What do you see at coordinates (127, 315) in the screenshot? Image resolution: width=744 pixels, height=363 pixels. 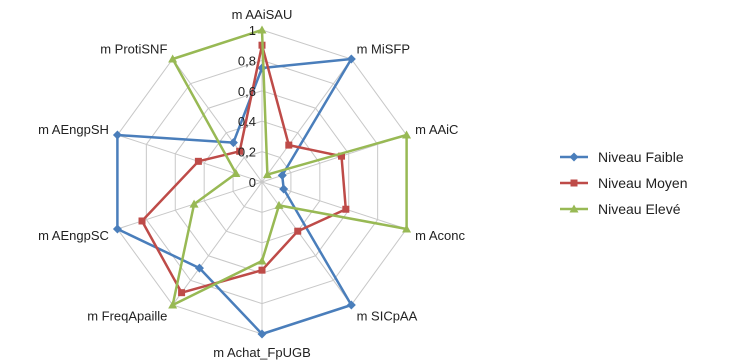 I see `axis-label: m FreqApaille` at bounding box center [127, 315].